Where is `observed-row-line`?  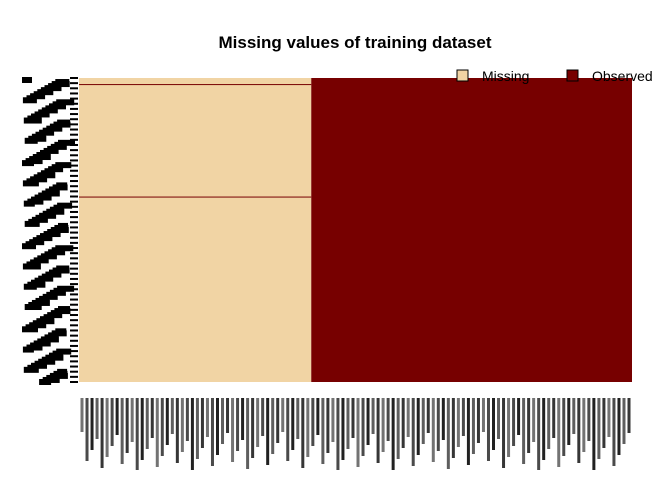 observed-row-line is located at coordinates (195, 85).